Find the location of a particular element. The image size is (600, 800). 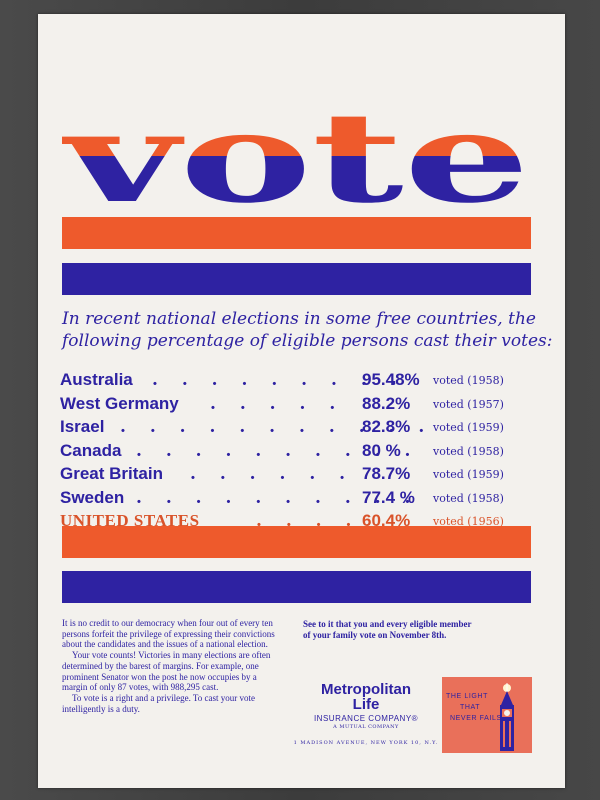

leader-dots: . . . . . is located at coordinates (277, 403).